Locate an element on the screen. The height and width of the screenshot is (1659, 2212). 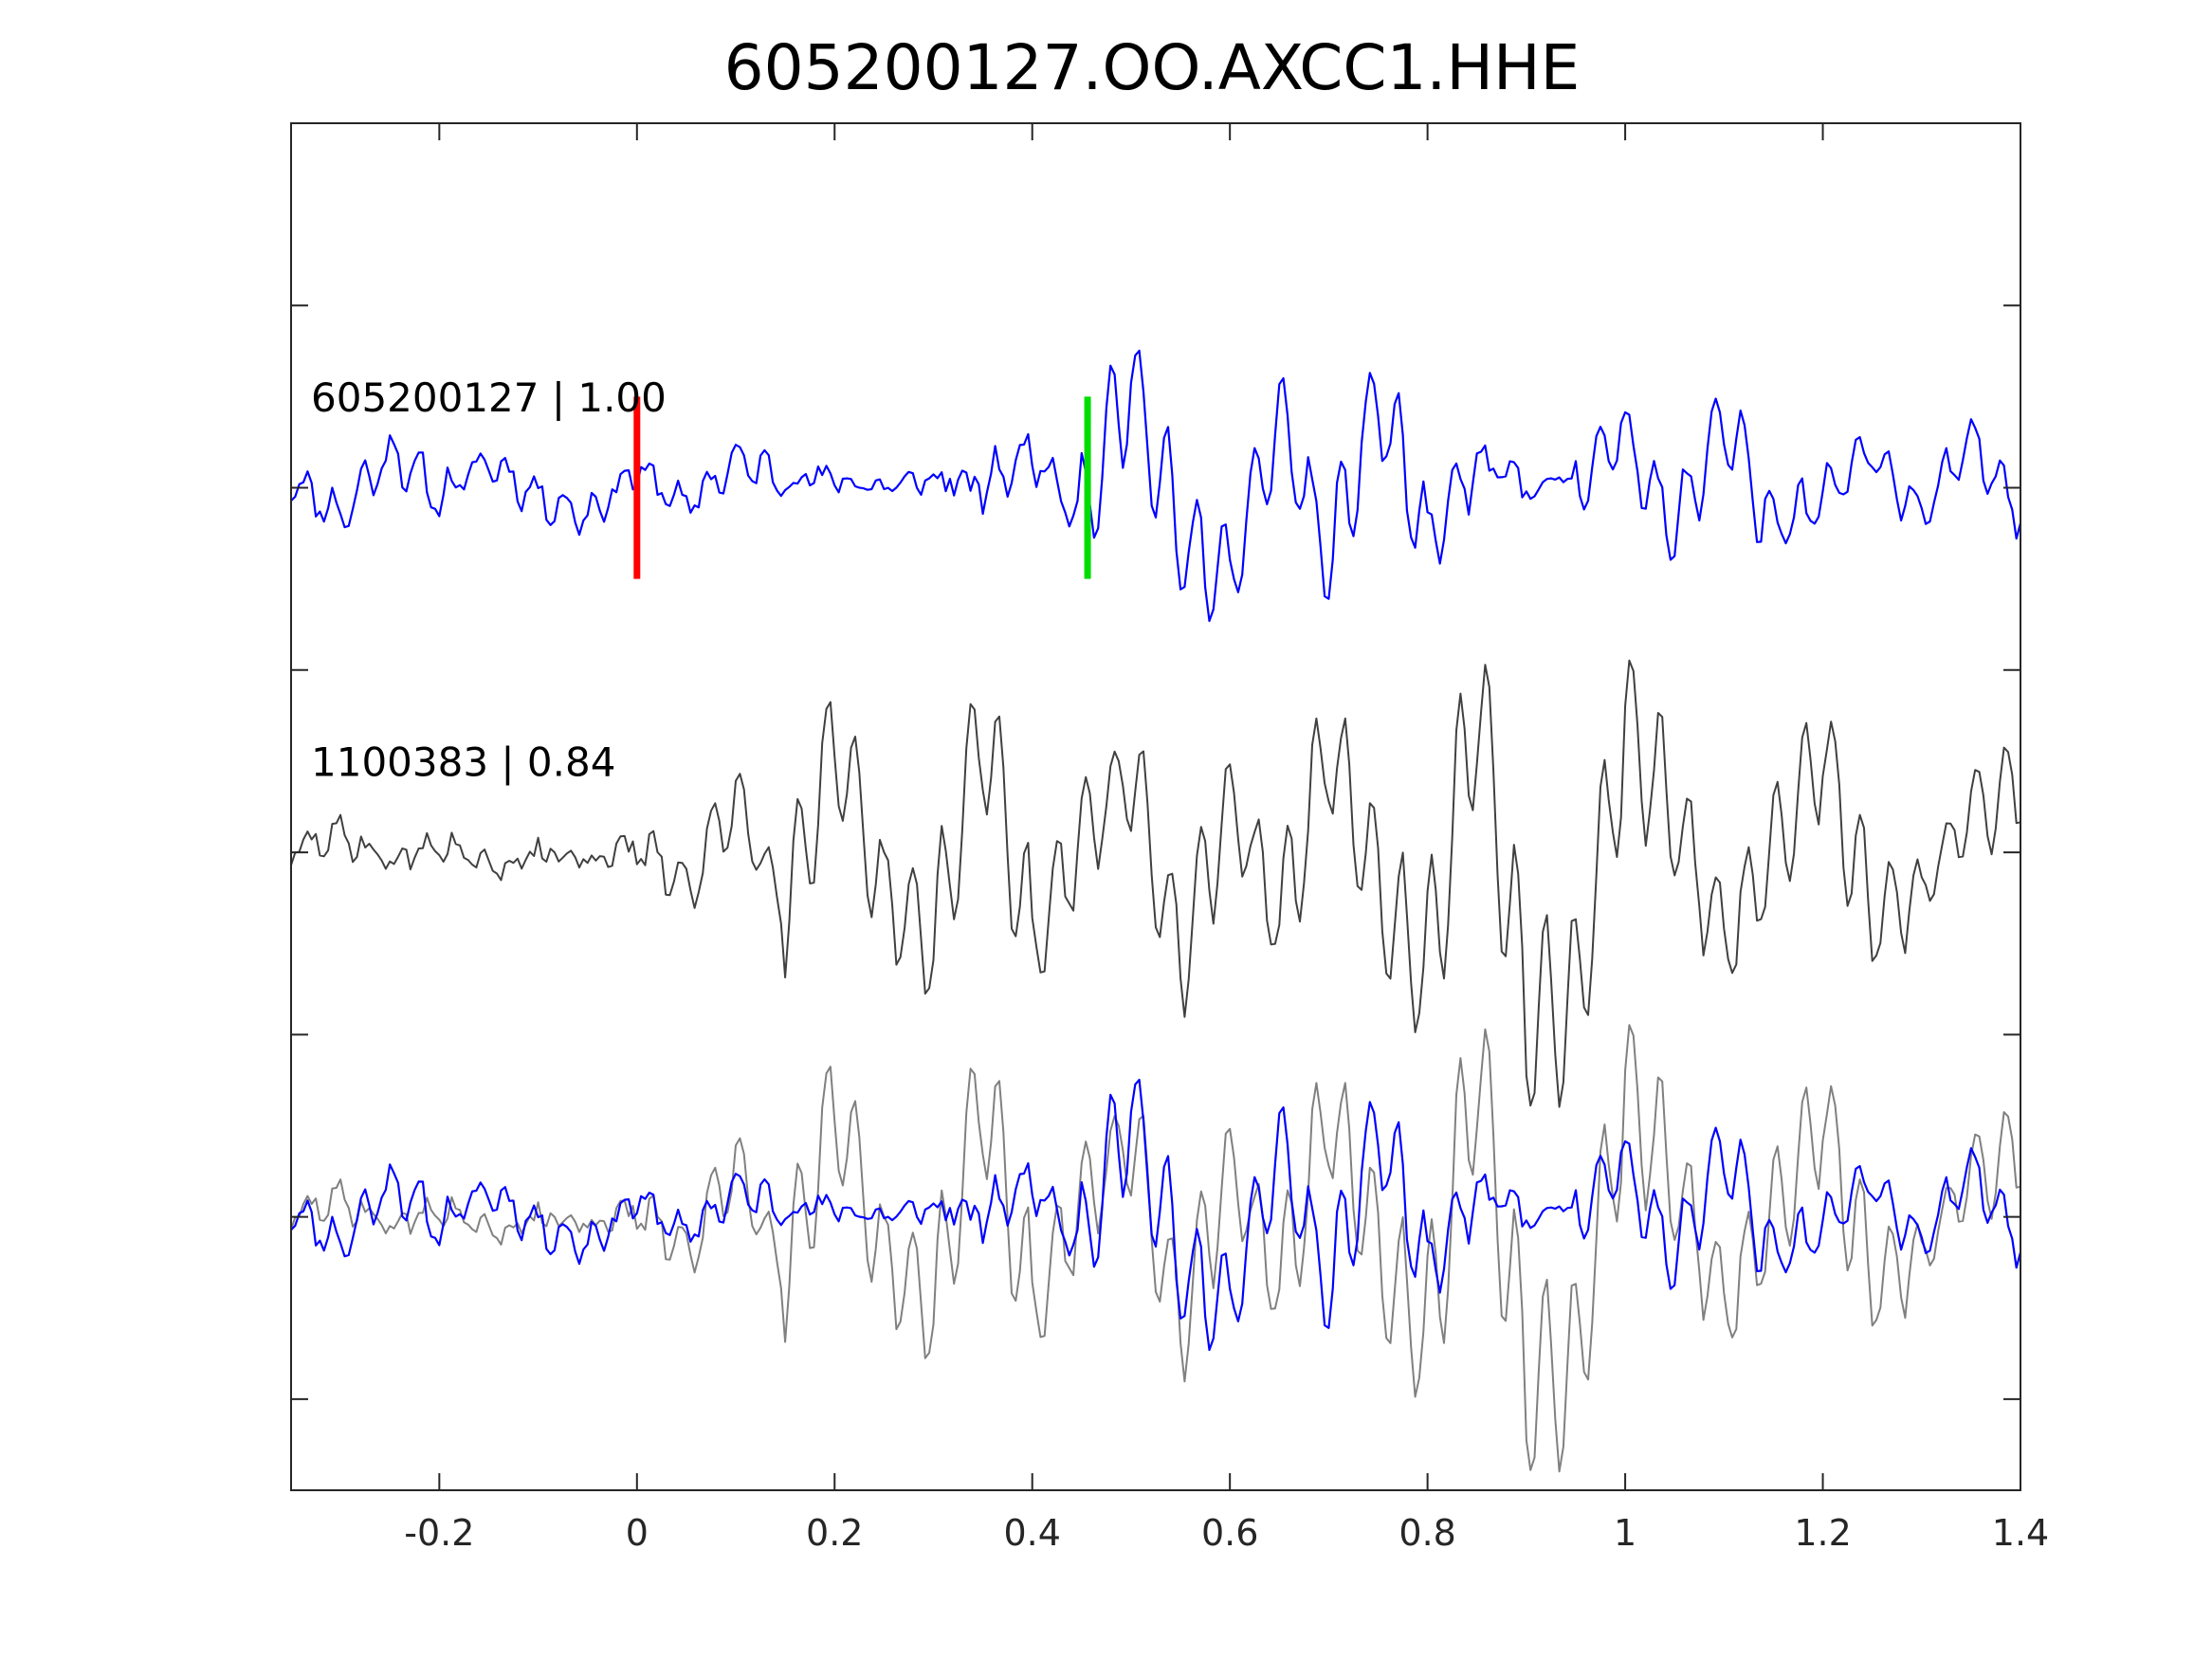
x-tick-label: 0 is located at coordinates (637, 1533).